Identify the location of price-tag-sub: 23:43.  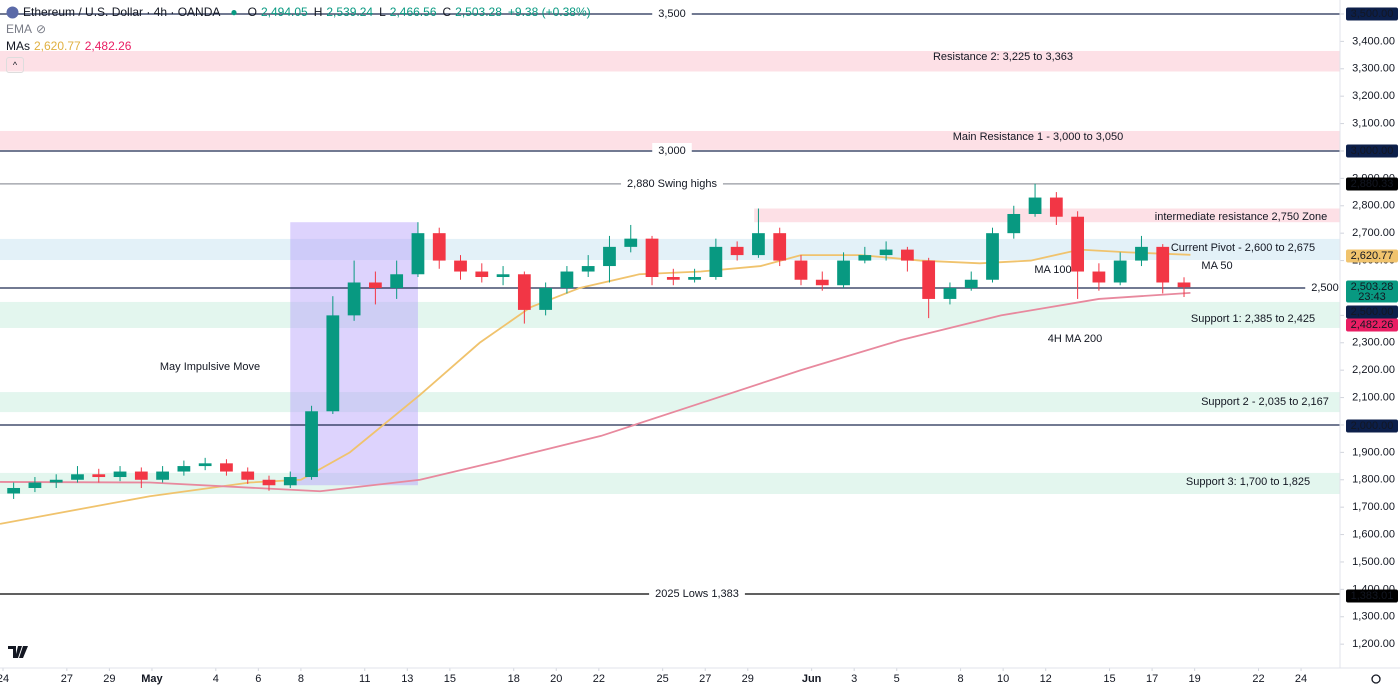
(1372, 297).